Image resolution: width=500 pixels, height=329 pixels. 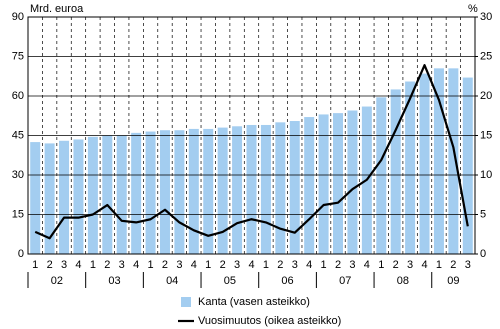 I want to click on year-label: 05, so click(x=230, y=281).